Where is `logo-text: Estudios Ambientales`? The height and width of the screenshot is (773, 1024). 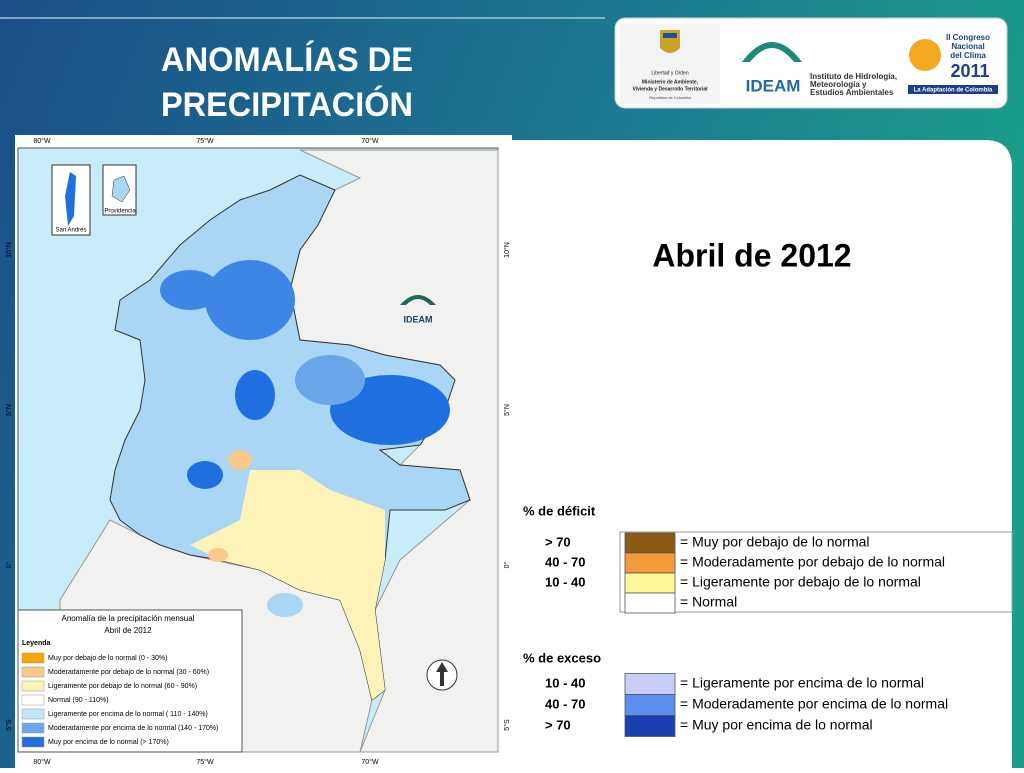 logo-text: Estudios Ambientales is located at coordinates (852, 92).